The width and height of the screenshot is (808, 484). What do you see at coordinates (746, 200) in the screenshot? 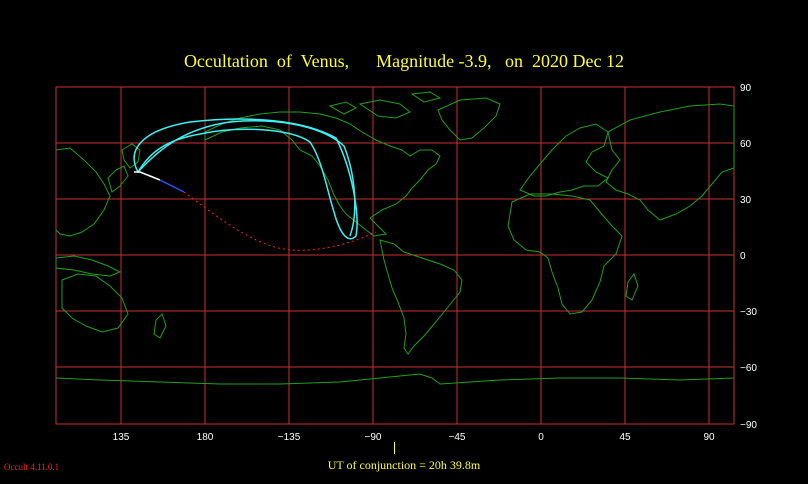
I see `lat-tick: 30` at bounding box center [746, 200].